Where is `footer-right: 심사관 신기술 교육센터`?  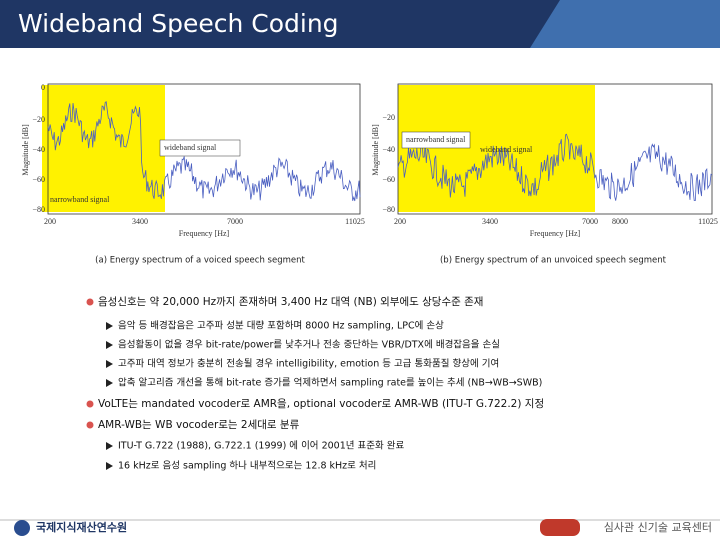 footer-right: 심사관 신기술 교육센터 is located at coordinates (658, 527).